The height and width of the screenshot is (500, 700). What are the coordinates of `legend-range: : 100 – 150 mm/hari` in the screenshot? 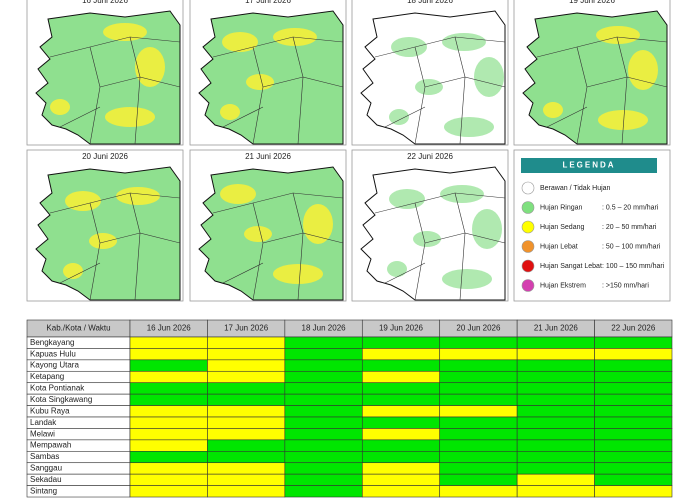 It's located at (633, 266).